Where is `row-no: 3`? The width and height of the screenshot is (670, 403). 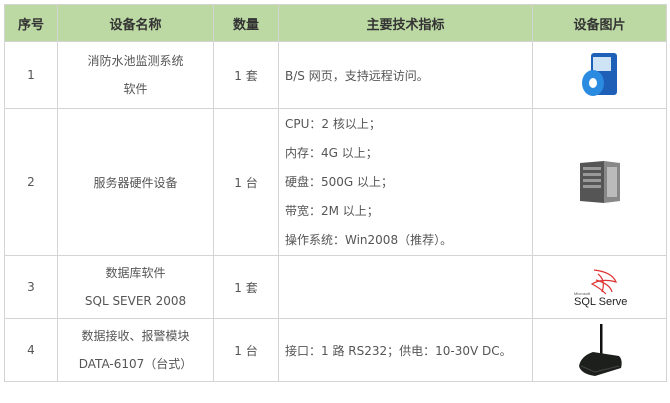
row-no: 3 is located at coordinates (31, 287).